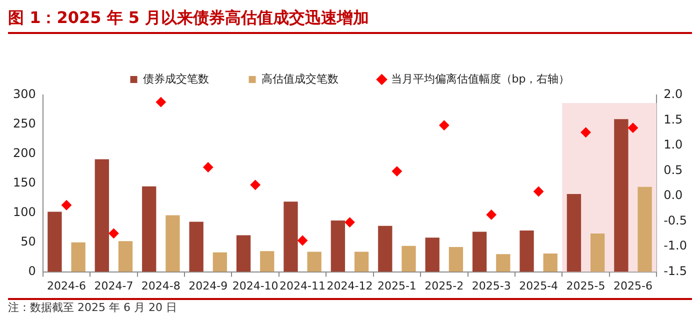  What do you see at coordinates (538, 285) in the screenshot?
I see `x-tick-label: 2025-4` at bounding box center [538, 285].